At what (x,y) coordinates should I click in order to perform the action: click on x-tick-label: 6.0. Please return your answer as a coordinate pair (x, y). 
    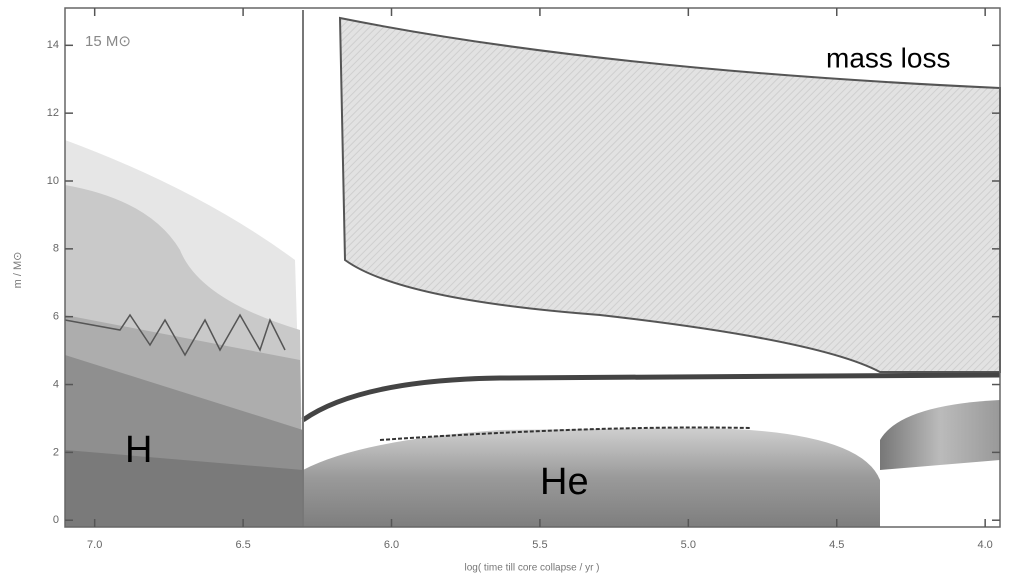
    Looking at the image, I should click on (391, 545).